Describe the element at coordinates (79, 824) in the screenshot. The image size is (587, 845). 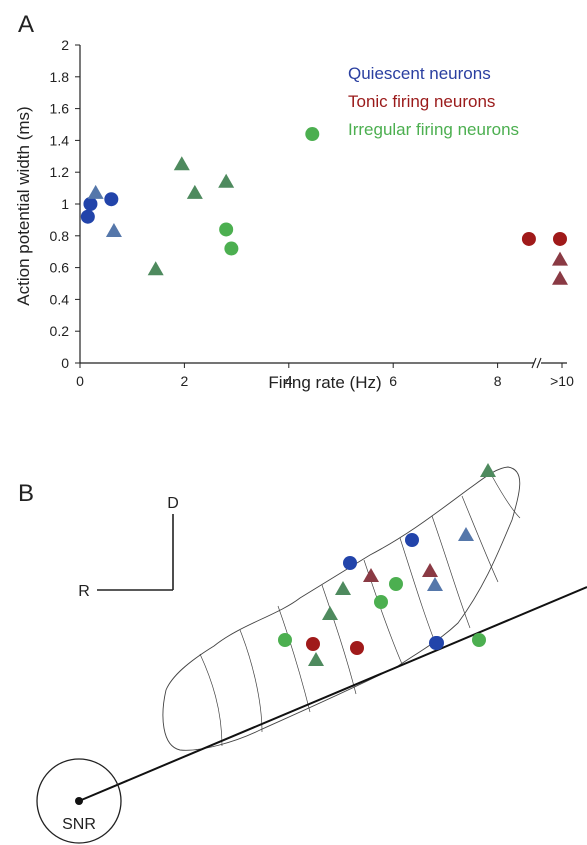
I see `snr-label: SNR` at that location.